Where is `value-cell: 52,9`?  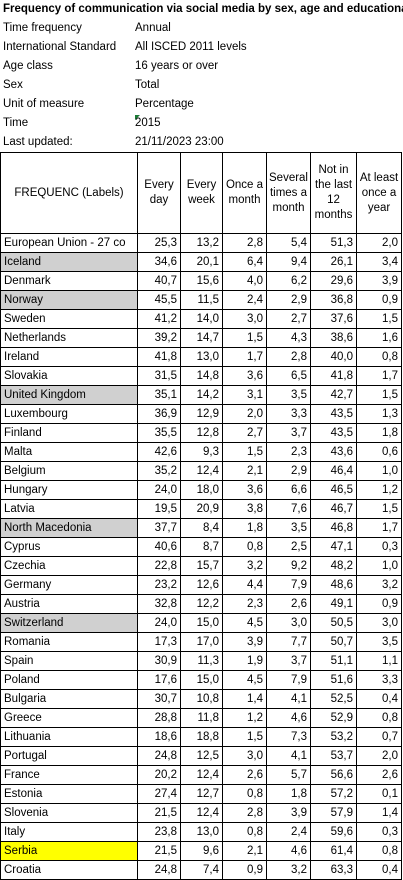
value-cell: 52,9 is located at coordinates (333, 718).